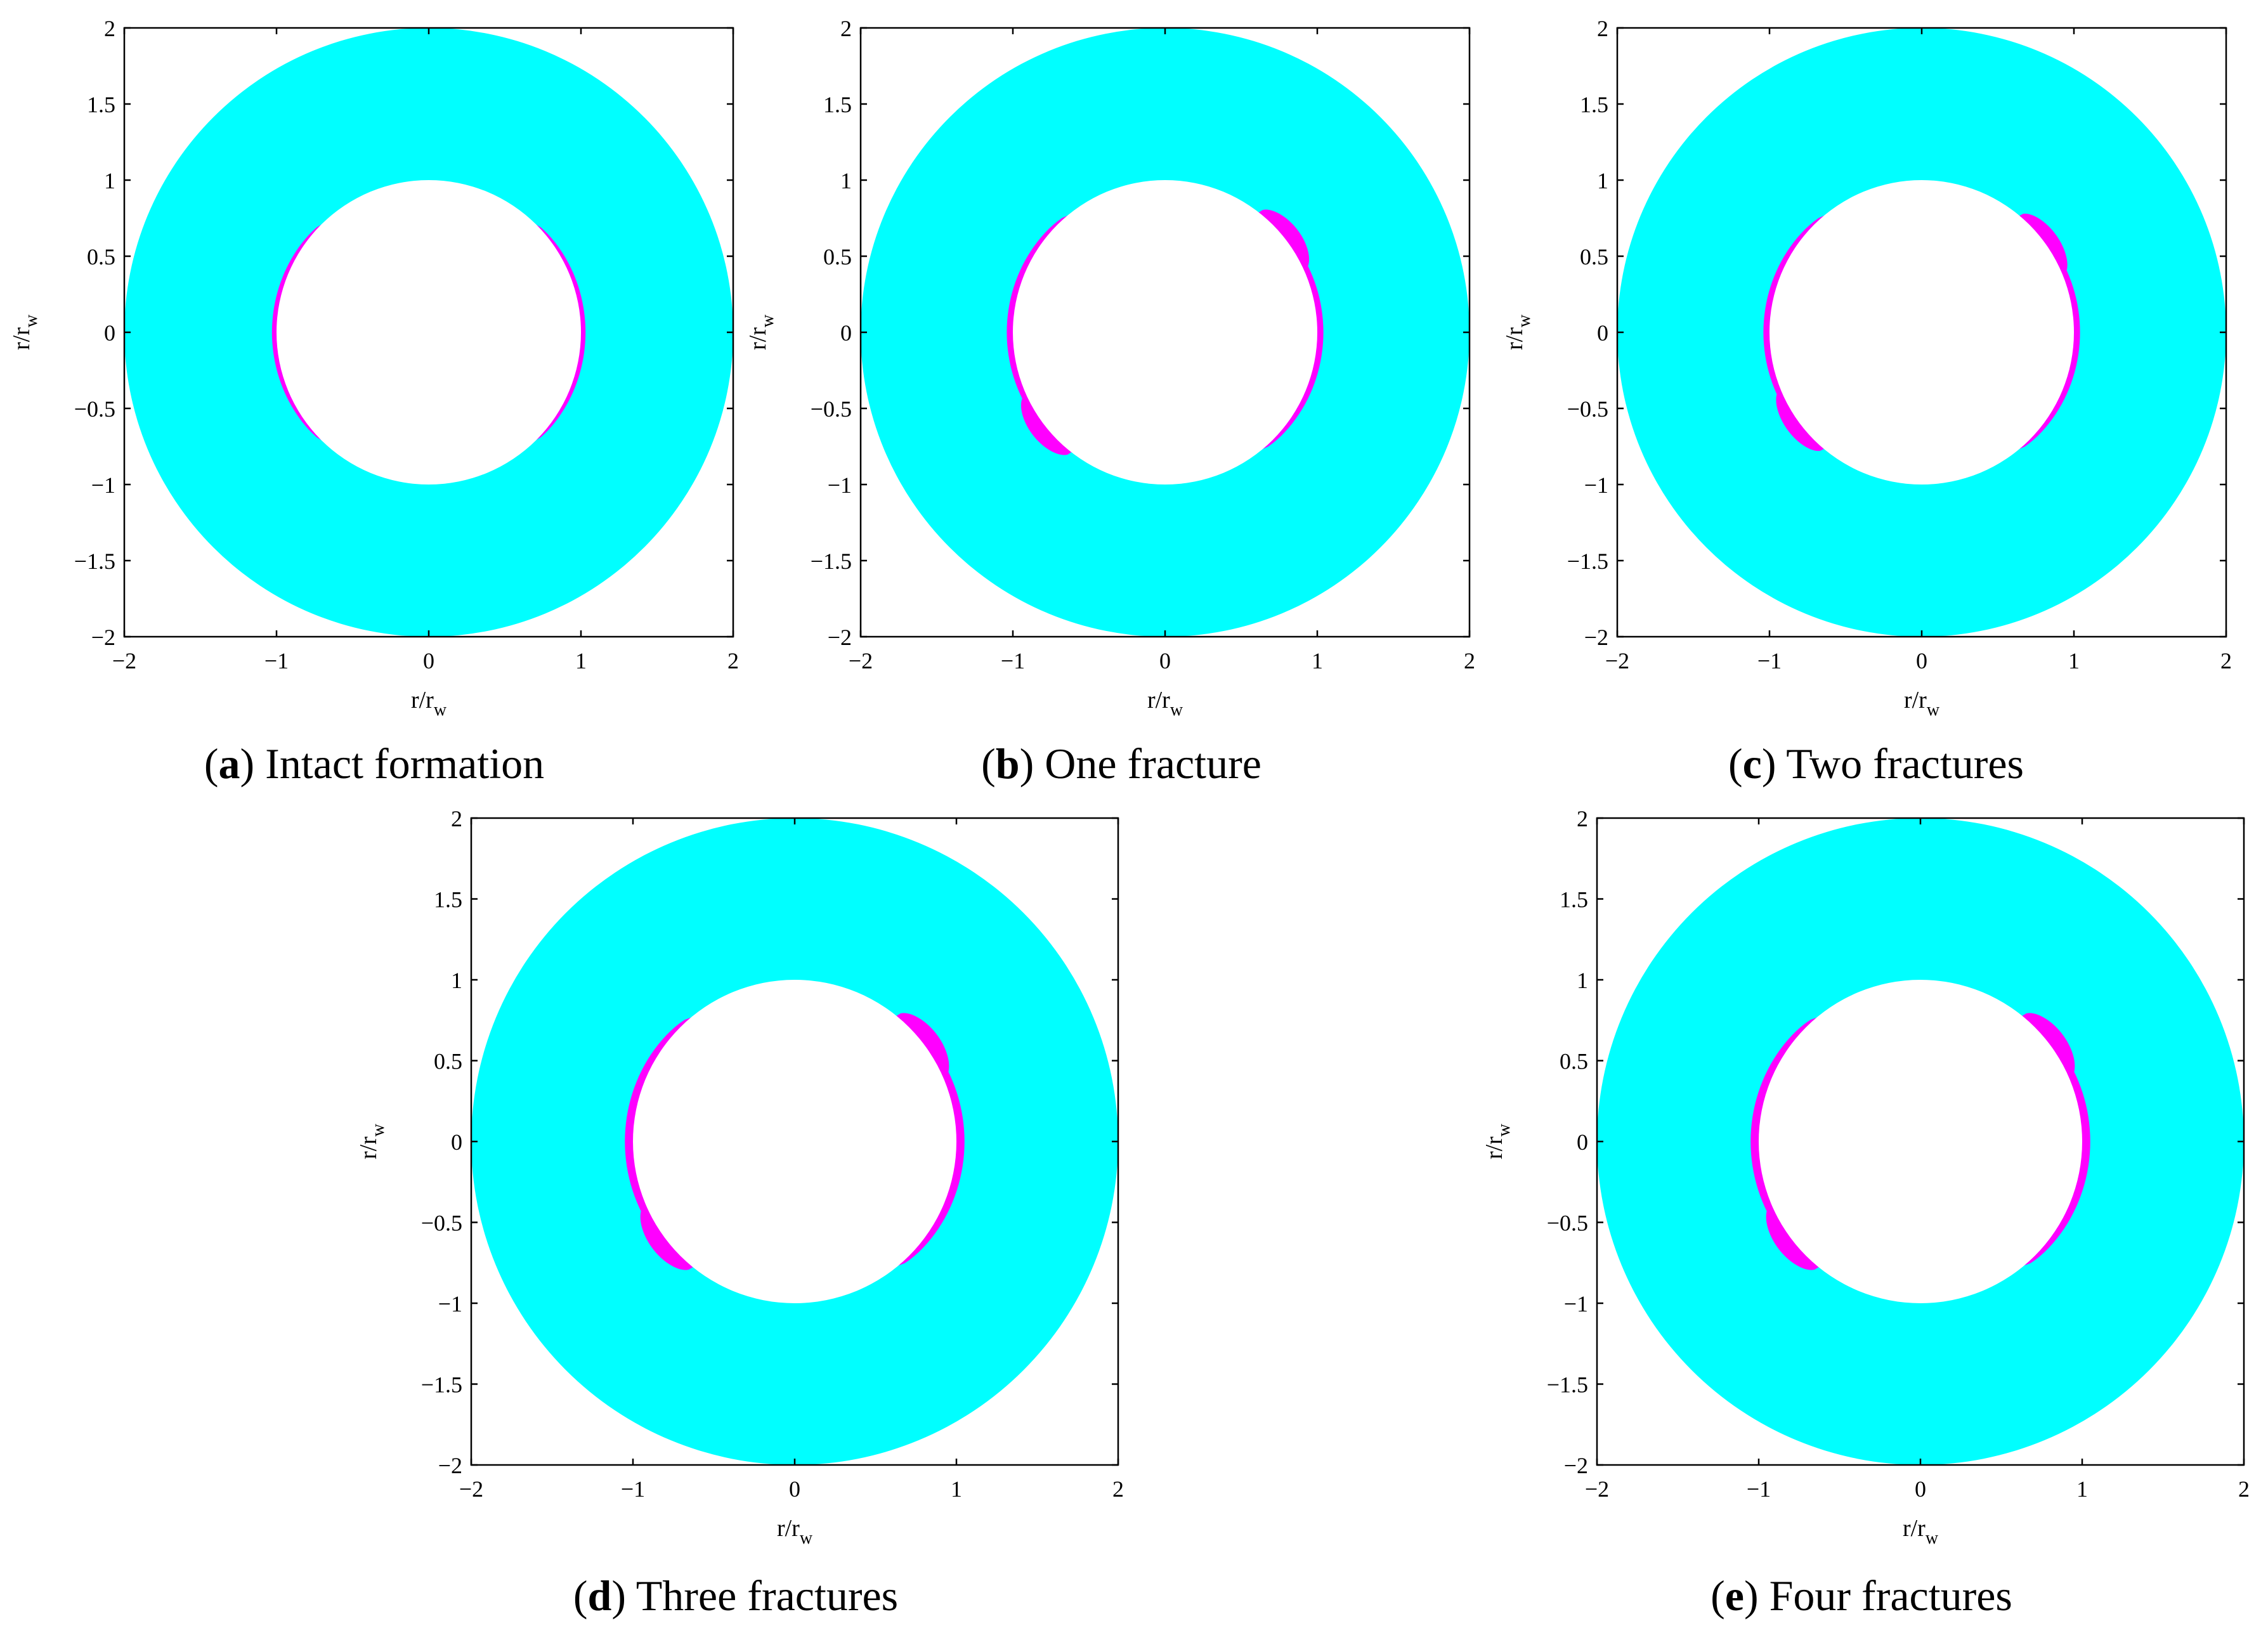  What do you see at coordinates (229, 763) in the screenshot?
I see `caption-letter: a` at bounding box center [229, 763].